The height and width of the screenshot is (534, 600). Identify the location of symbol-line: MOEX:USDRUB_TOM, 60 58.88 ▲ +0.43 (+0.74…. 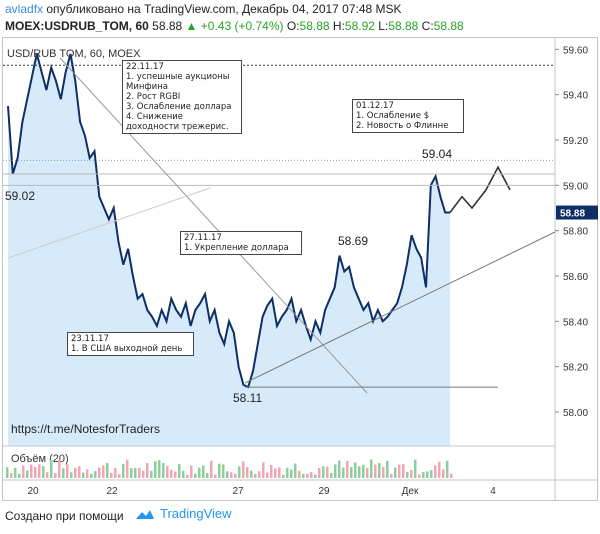
(234, 26).